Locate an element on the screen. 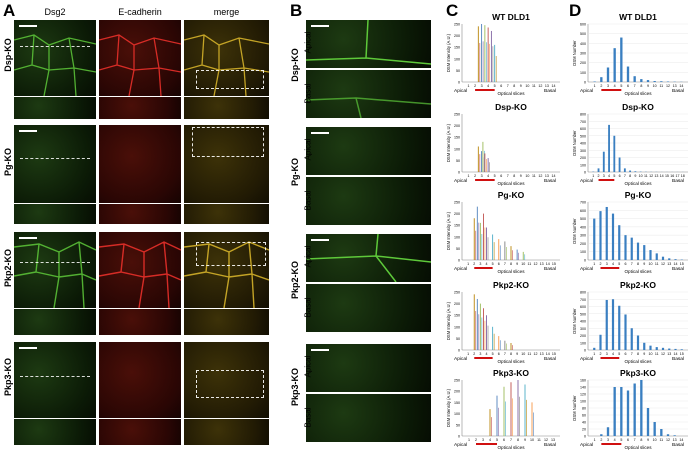  c-apical-4: Apical is located at coordinates (460, 445).